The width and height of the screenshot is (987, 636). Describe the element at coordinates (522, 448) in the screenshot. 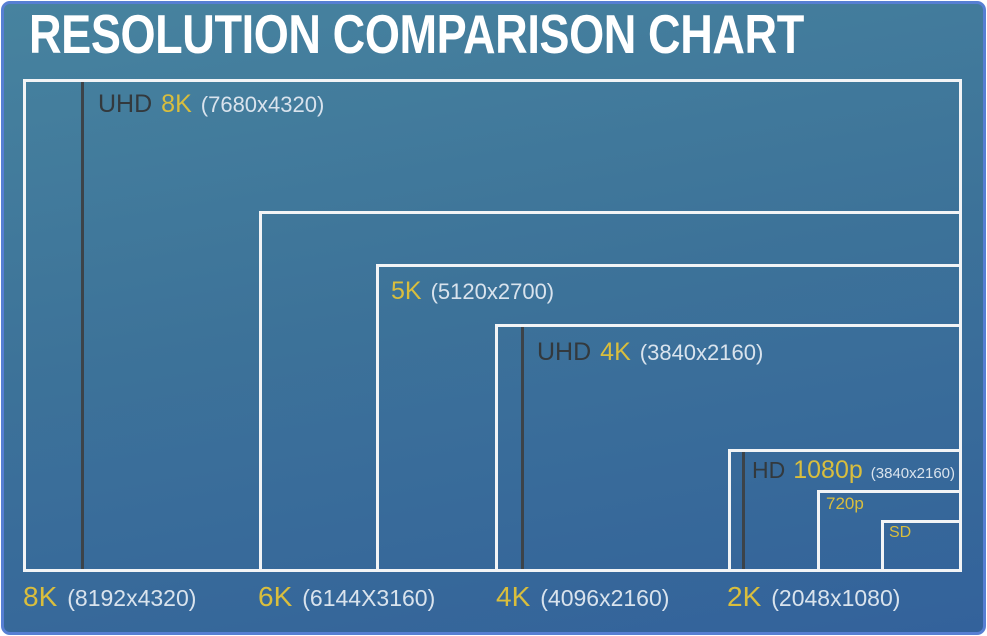

I see `uhd-4k-left-edge-line` at that location.